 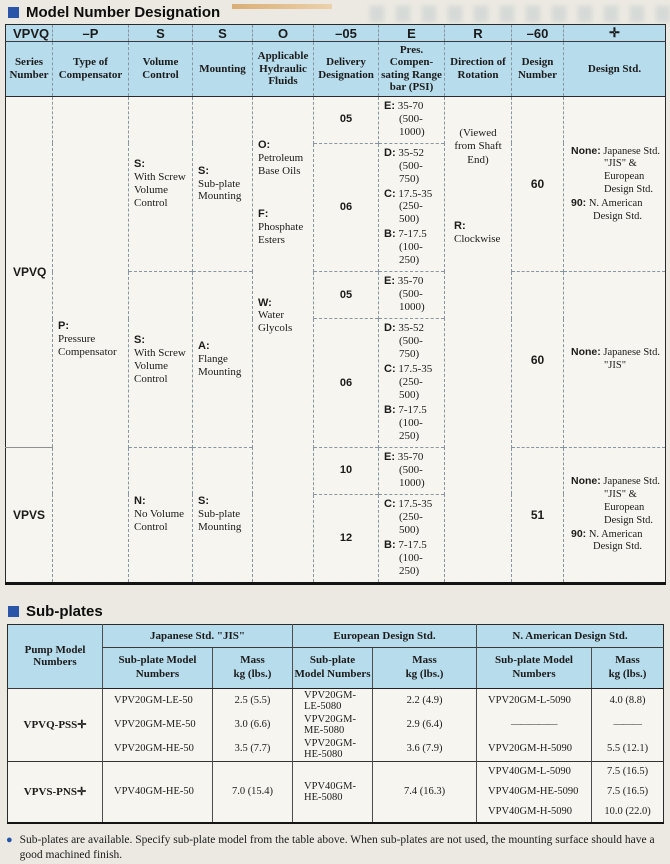 What do you see at coordinates (197, 636) in the screenshot?
I see `group-japanese-std: Japanese Std. "JIS"` at bounding box center [197, 636].